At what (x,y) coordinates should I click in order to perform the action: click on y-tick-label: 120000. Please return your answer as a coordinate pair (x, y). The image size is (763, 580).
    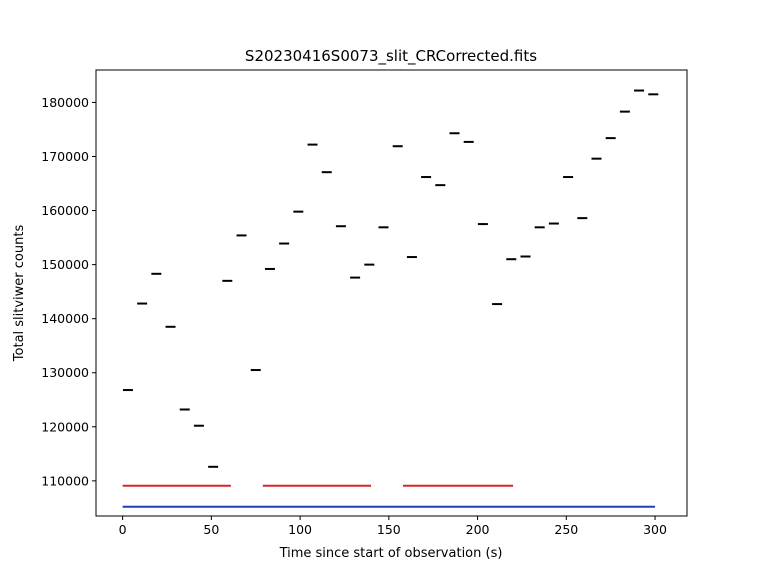
    Looking at the image, I should click on (65, 426).